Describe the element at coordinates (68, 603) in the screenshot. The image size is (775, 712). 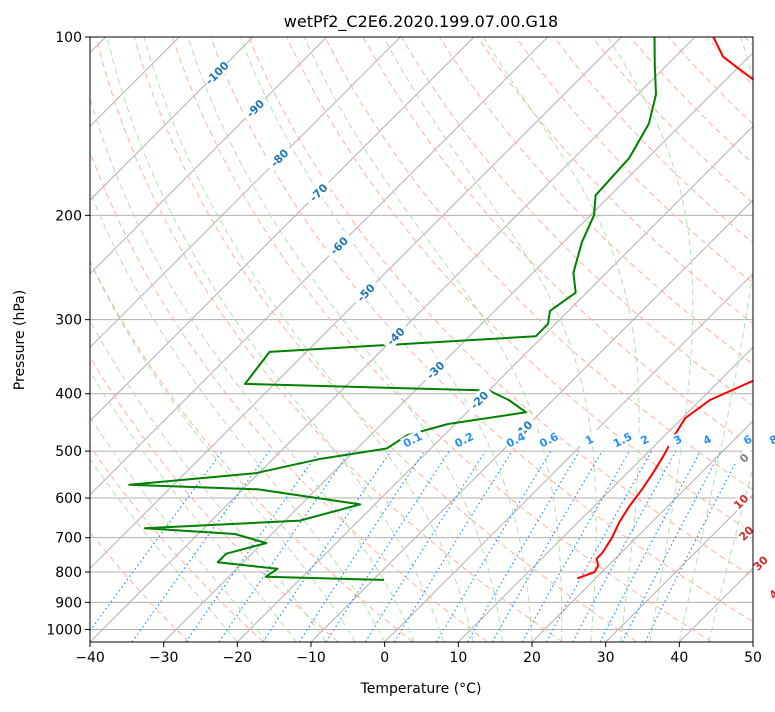
I see `y-tick-label: 900` at that location.